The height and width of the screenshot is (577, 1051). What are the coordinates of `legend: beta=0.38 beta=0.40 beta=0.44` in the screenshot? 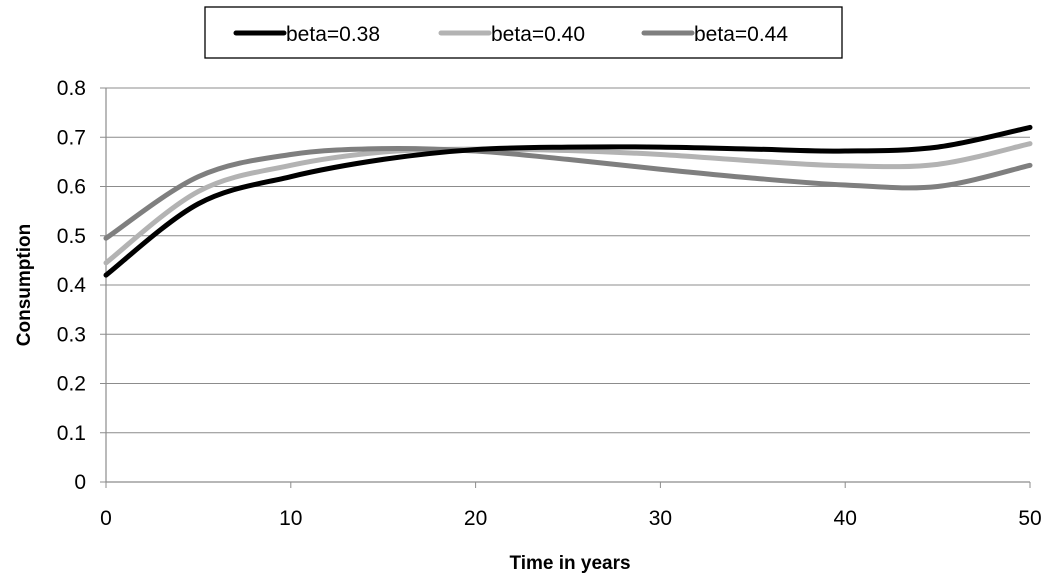 It's located at (523, 32).